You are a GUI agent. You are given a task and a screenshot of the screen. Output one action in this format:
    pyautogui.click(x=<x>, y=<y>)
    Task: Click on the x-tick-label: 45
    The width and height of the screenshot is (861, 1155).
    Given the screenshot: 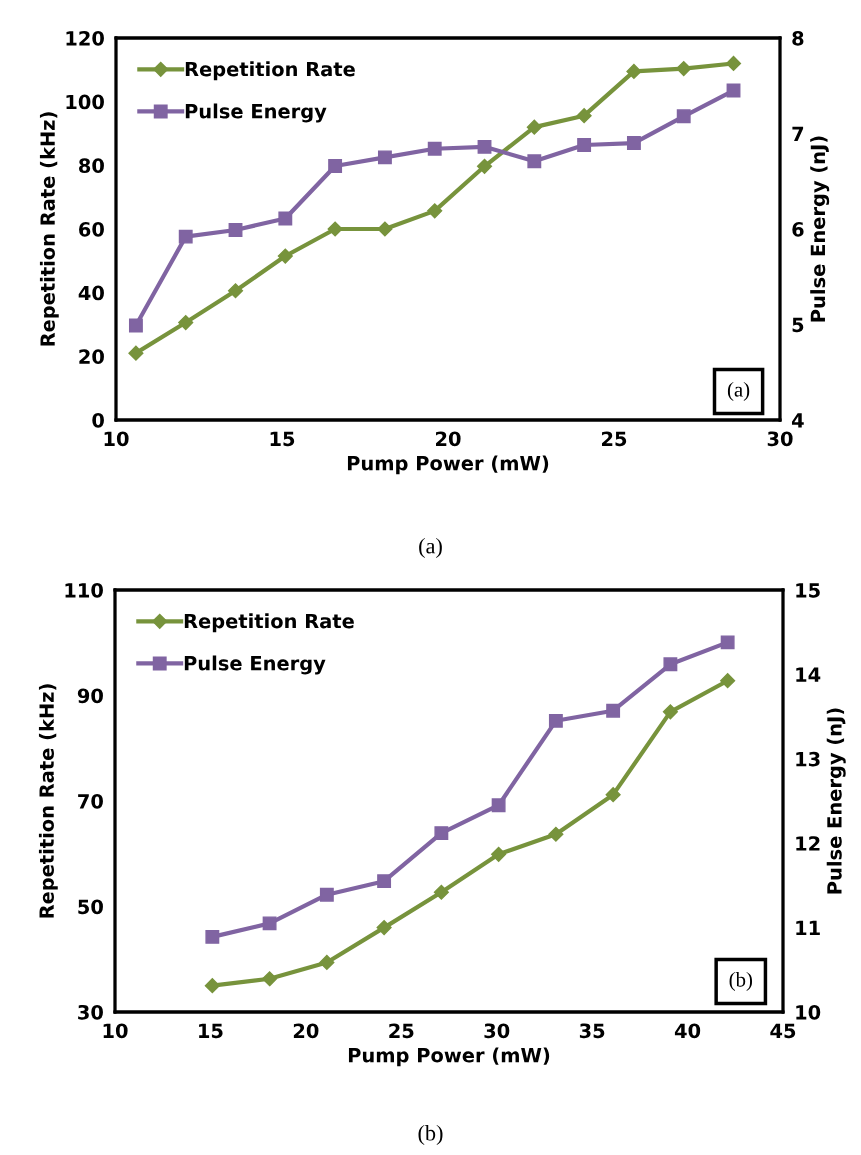 What is the action you would take?
    pyautogui.click(x=783, y=1031)
    